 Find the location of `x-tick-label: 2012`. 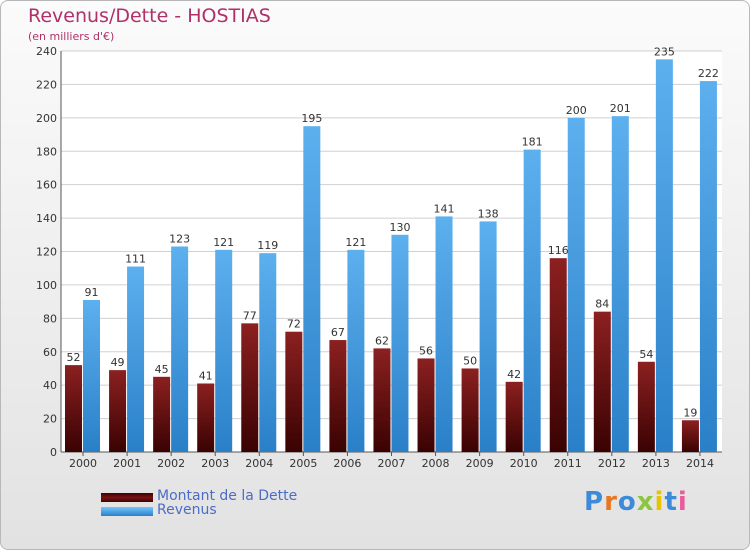

x-tick-label: 2012 is located at coordinates (612, 463).